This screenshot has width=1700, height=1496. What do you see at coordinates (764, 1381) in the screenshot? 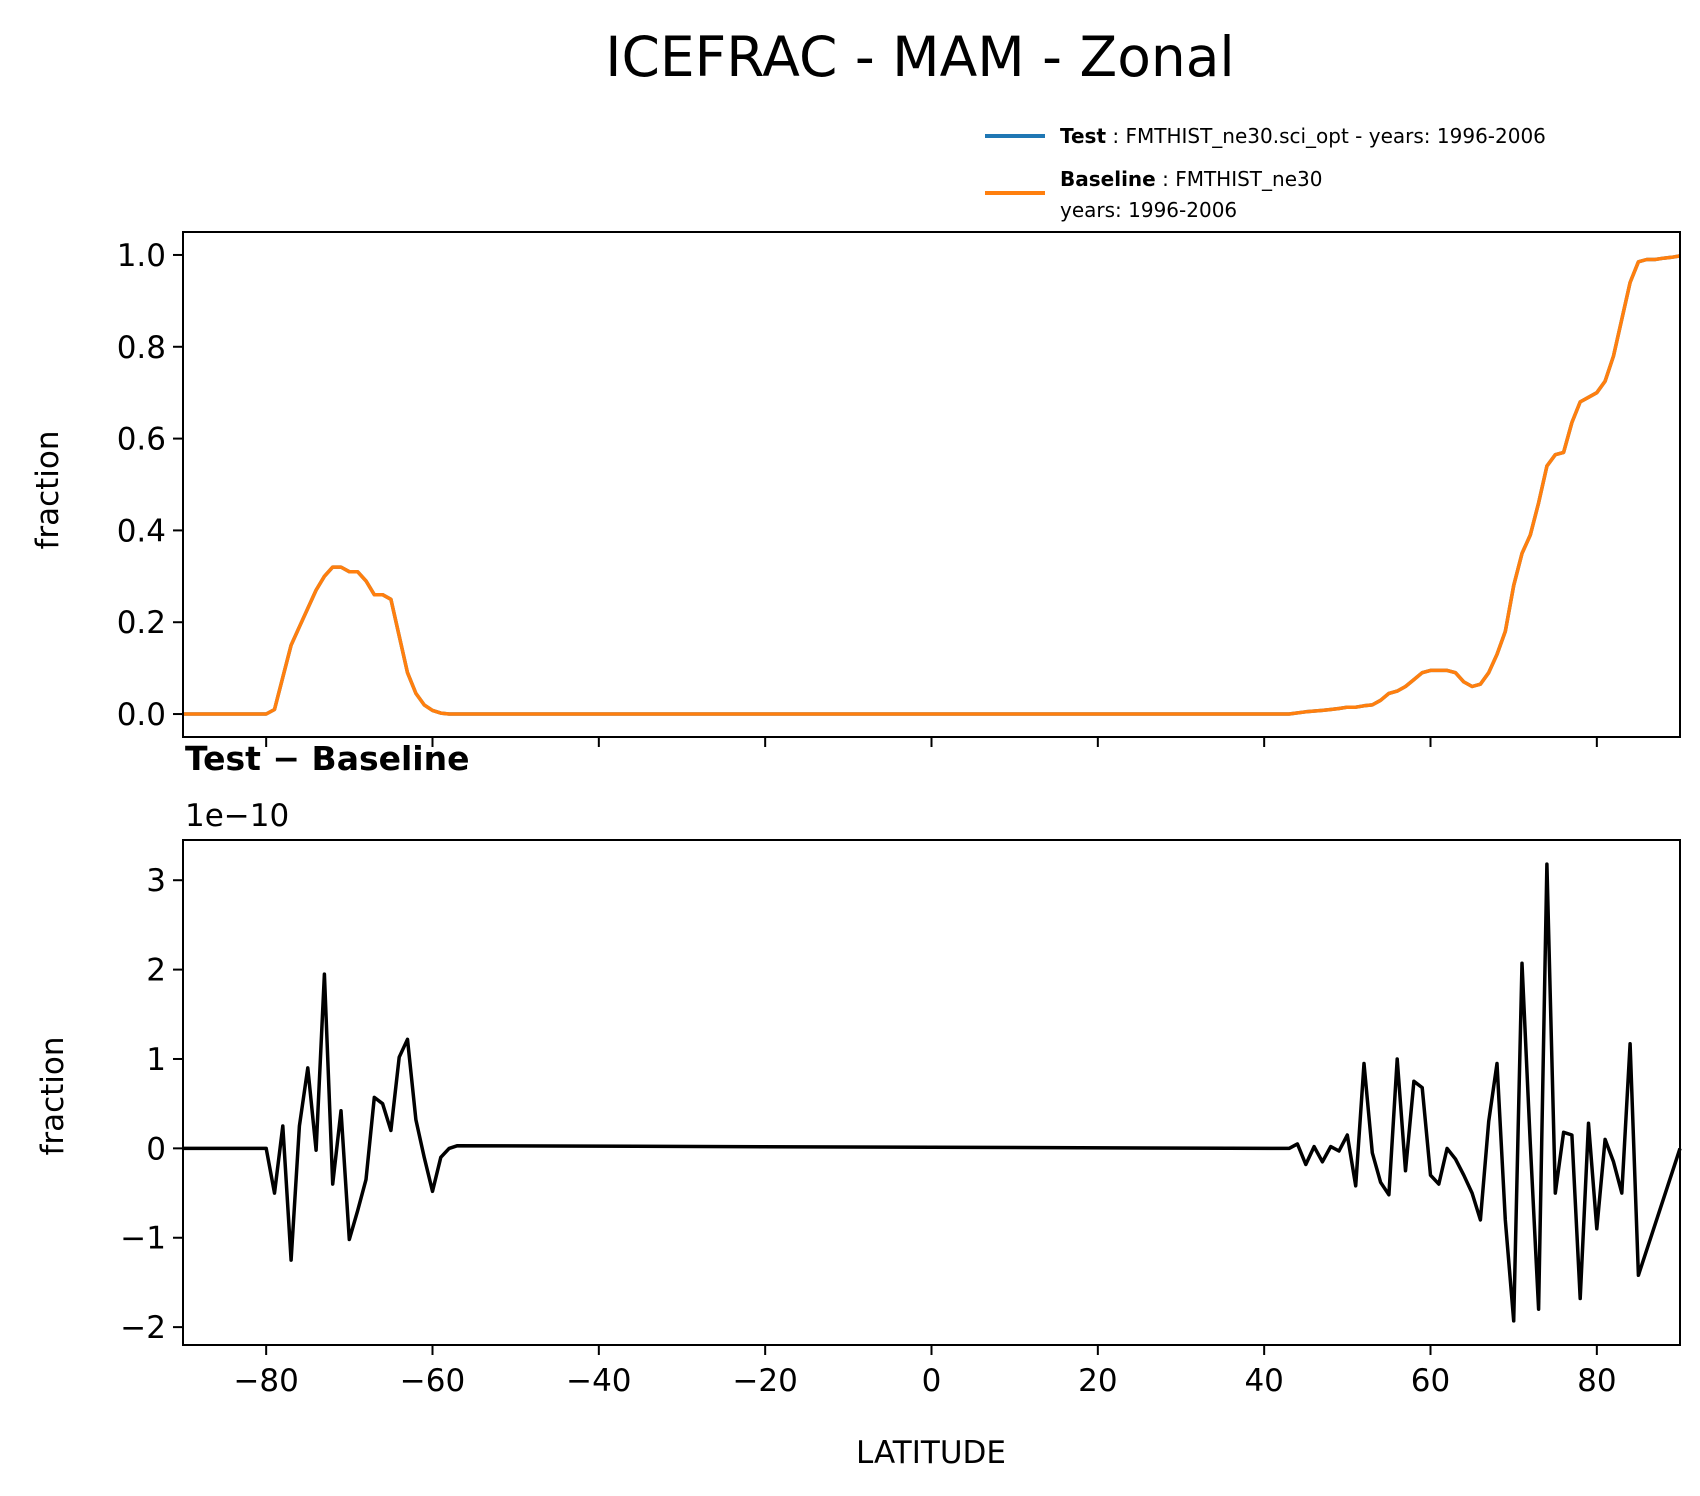
I see `bottom-xtick-label: −20` at bounding box center [764, 1381].